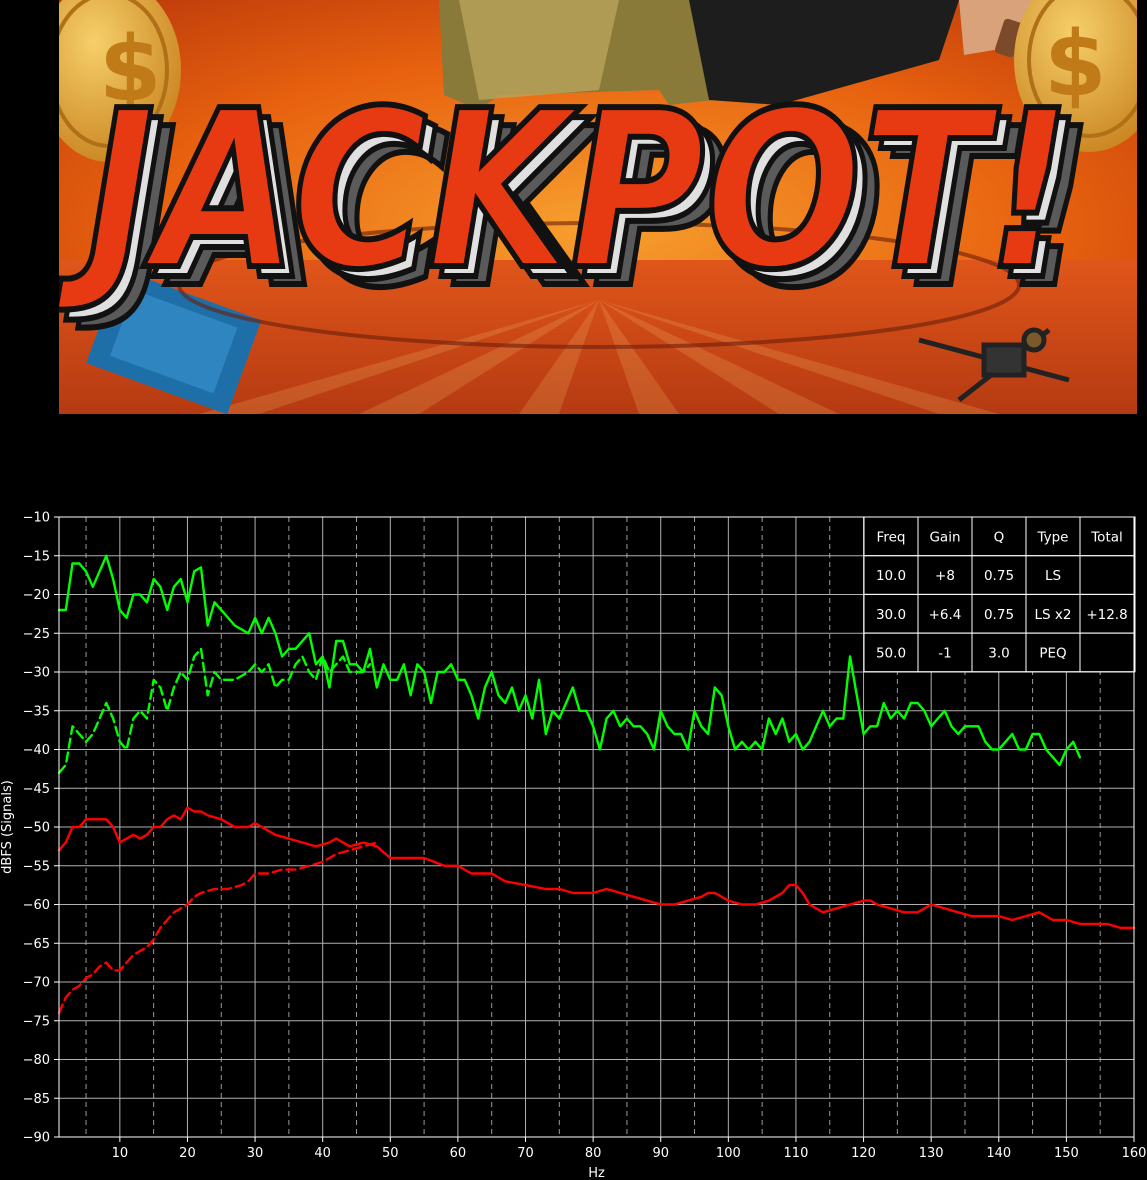 The width and height of the screenshot is (1147, 1180). I want to click on x-tick-label: 90, so click(660, 1153).